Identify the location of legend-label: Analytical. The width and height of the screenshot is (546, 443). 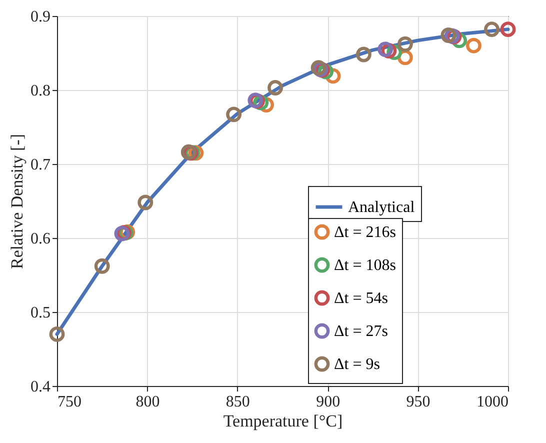
(382, 207).